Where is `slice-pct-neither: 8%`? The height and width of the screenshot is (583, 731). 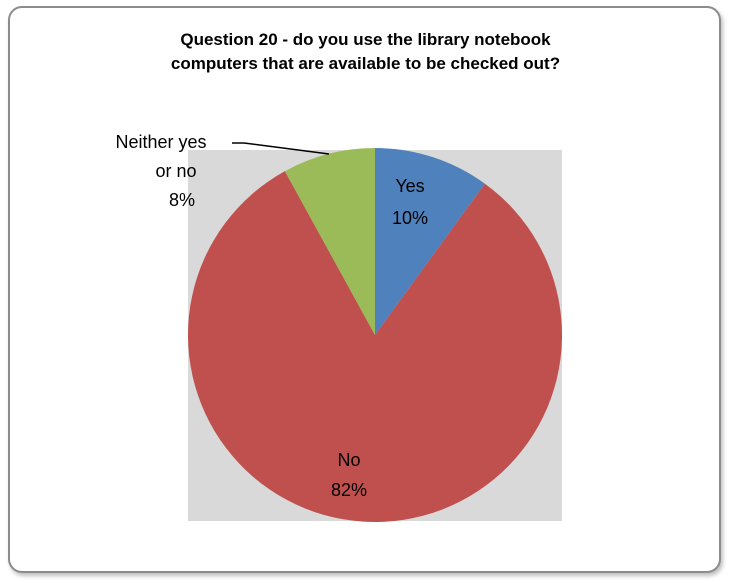
slice-pct-neither: 8% is located at coordinates (182, 200).